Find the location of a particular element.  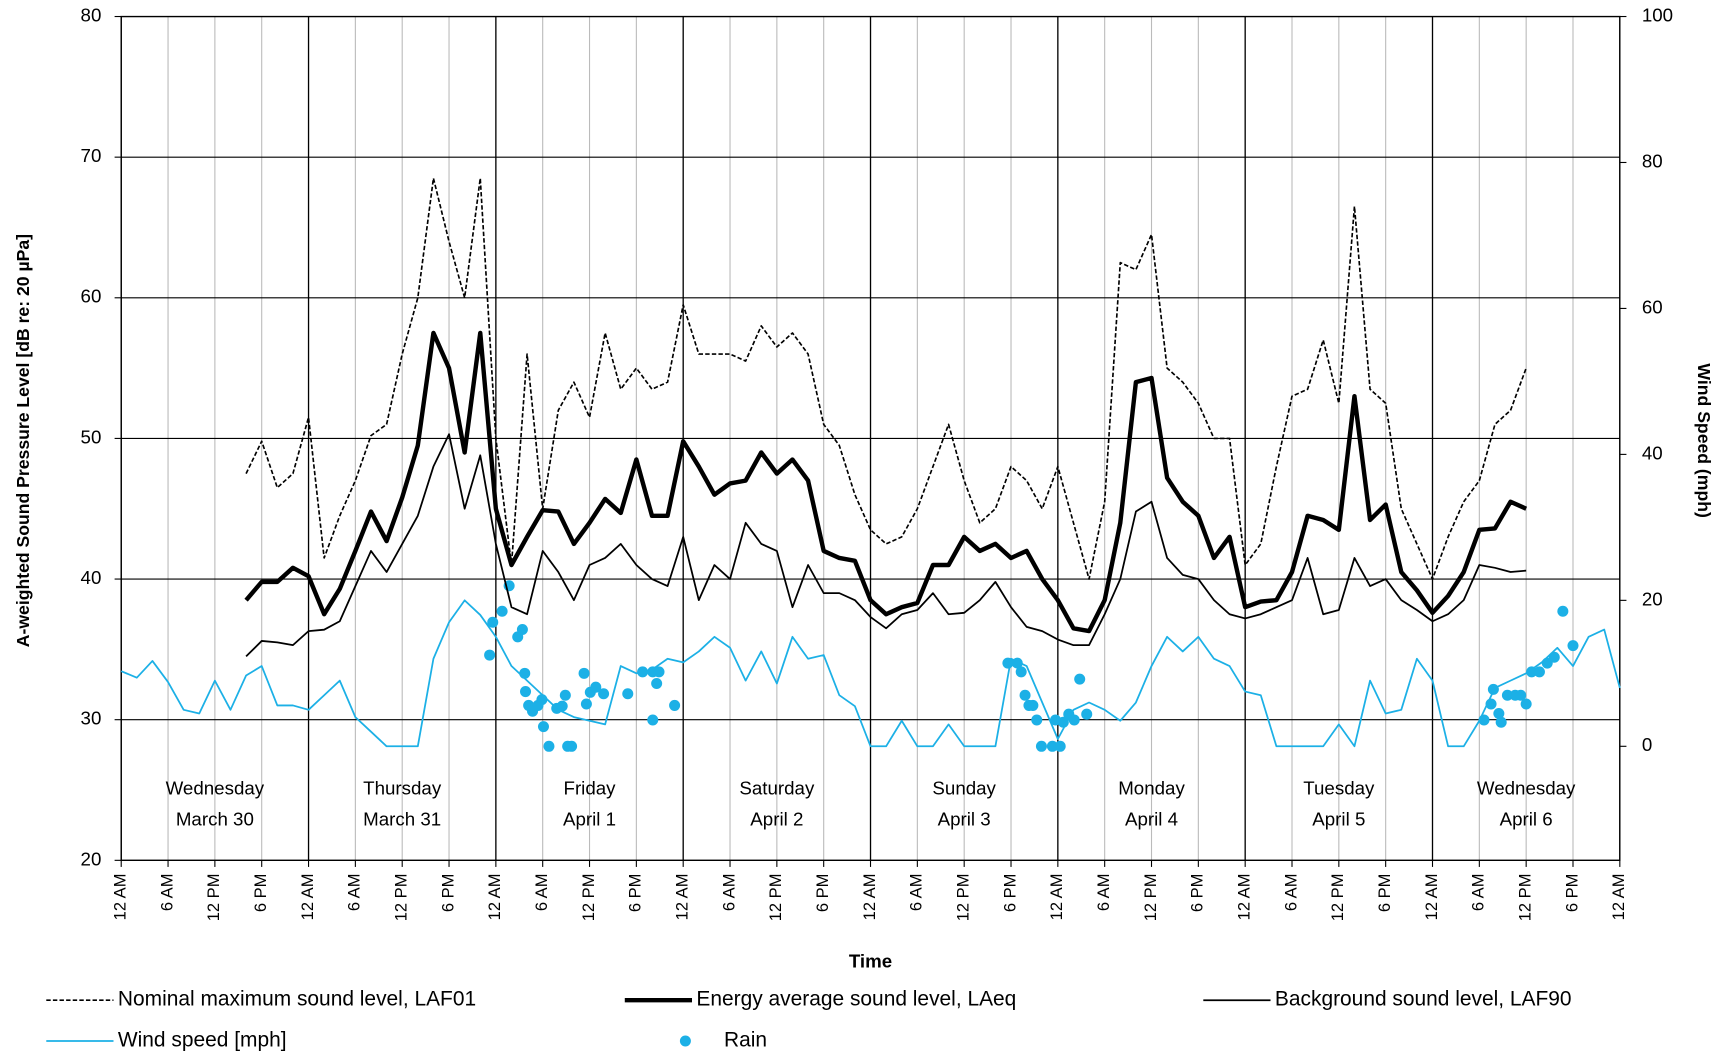

day-date: March 31 is located at coordinates (402, 819).